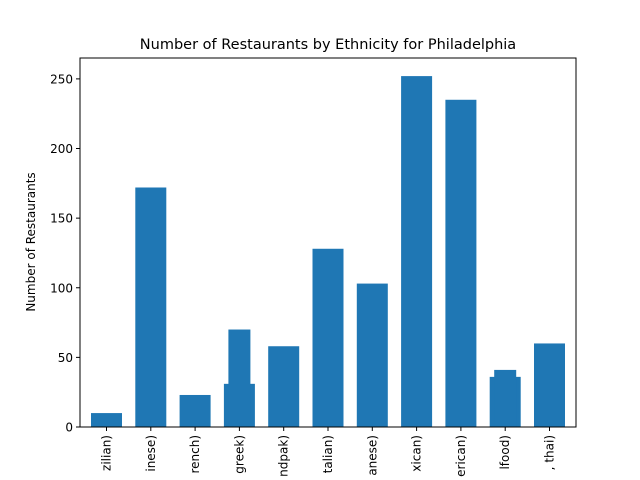 This screenshot has height=480, width=640. Describe the element at coordinates (61, 79) in the screenshot. I see `y-tick-label: 250` at that location.